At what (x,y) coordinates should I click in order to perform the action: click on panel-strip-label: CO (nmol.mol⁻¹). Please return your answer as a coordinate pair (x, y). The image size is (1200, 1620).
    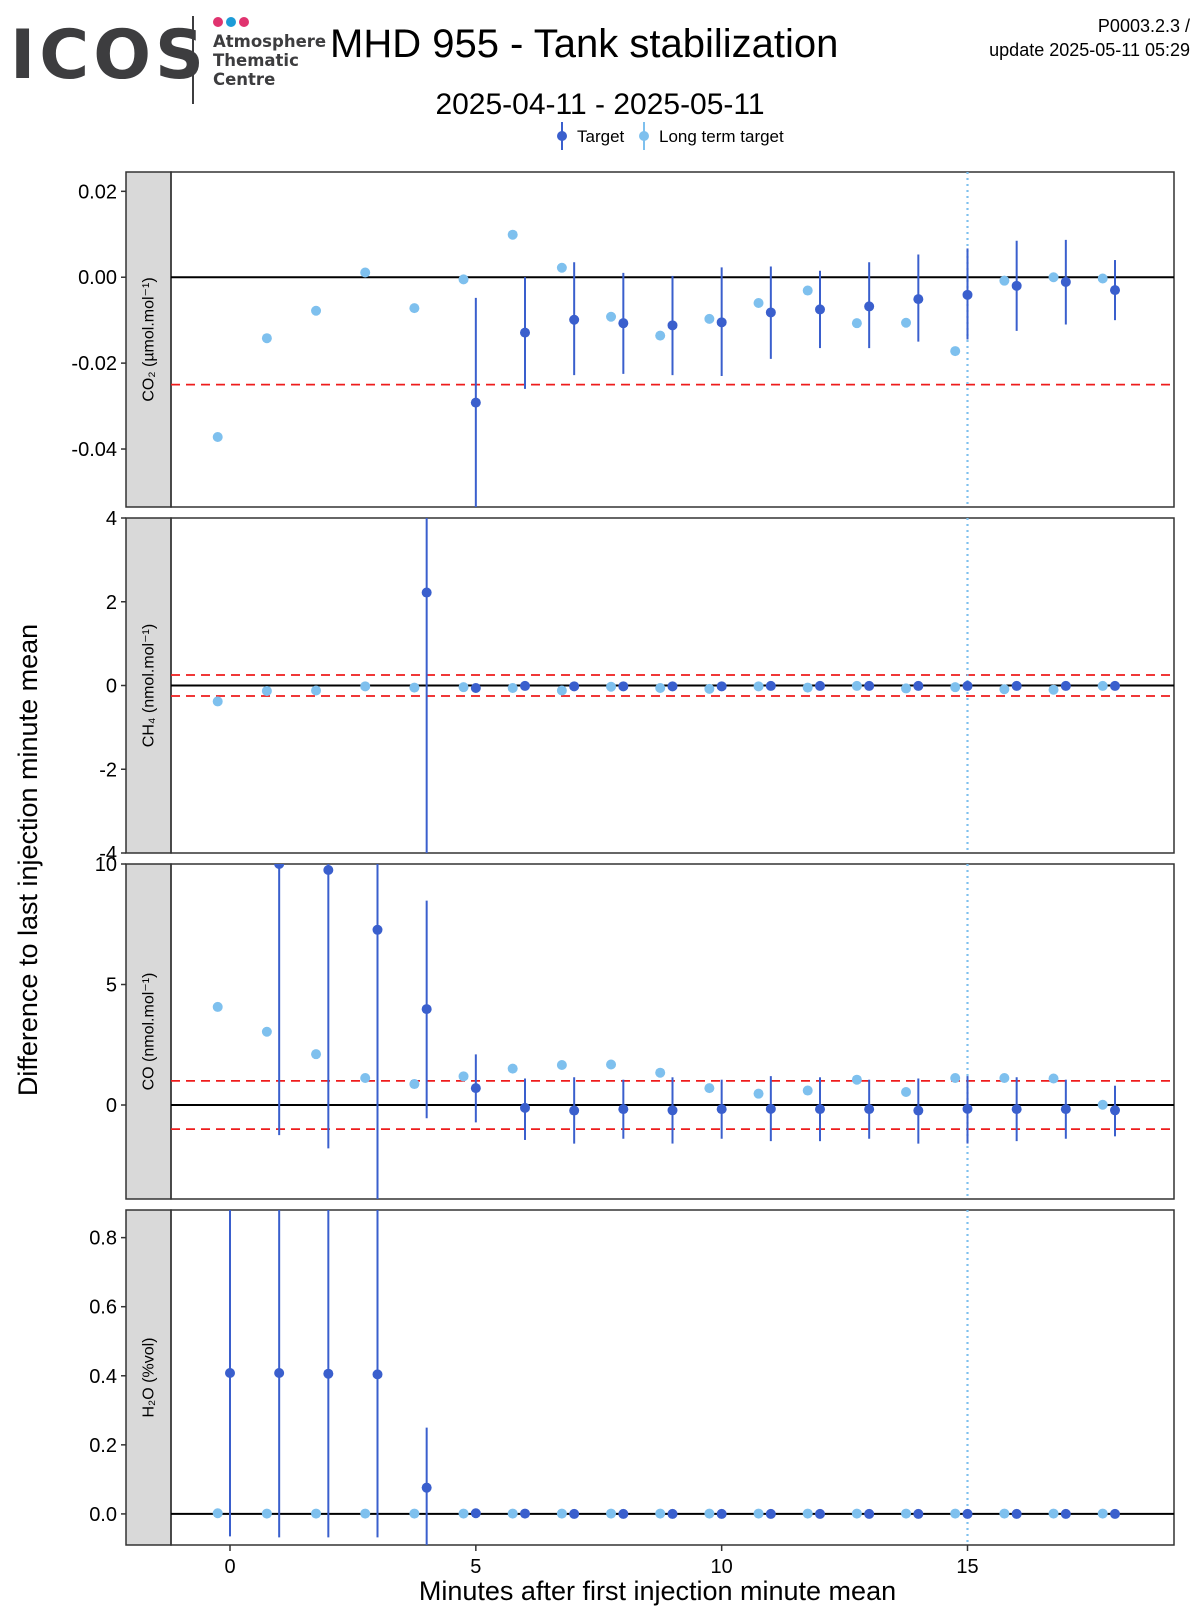
    Looking at the image, I should click on (149, 1032).